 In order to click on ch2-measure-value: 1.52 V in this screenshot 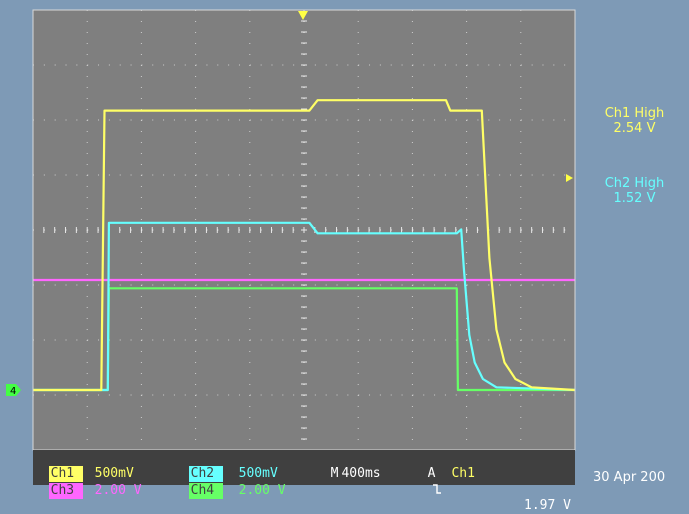, I will do `click(634, 198)`.